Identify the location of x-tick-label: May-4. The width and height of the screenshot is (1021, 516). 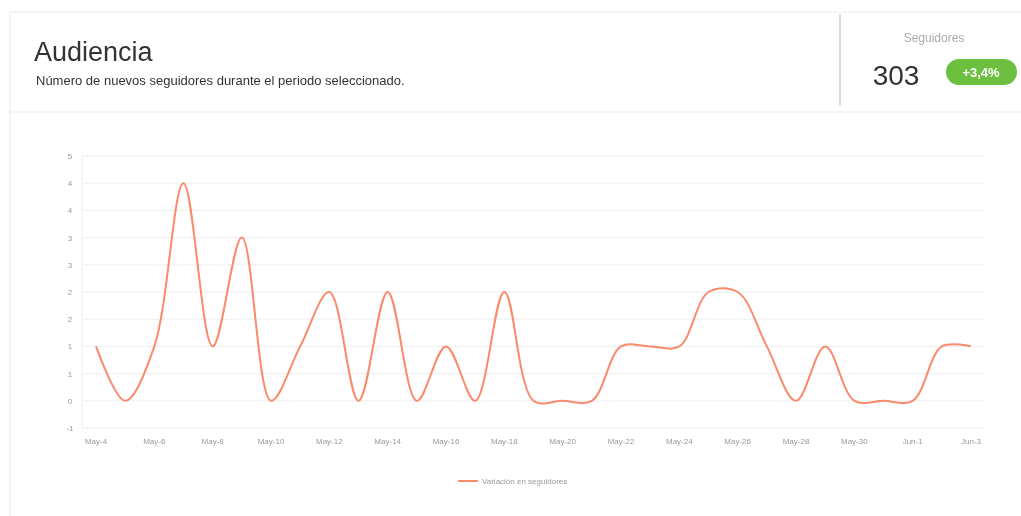
(96, 441).